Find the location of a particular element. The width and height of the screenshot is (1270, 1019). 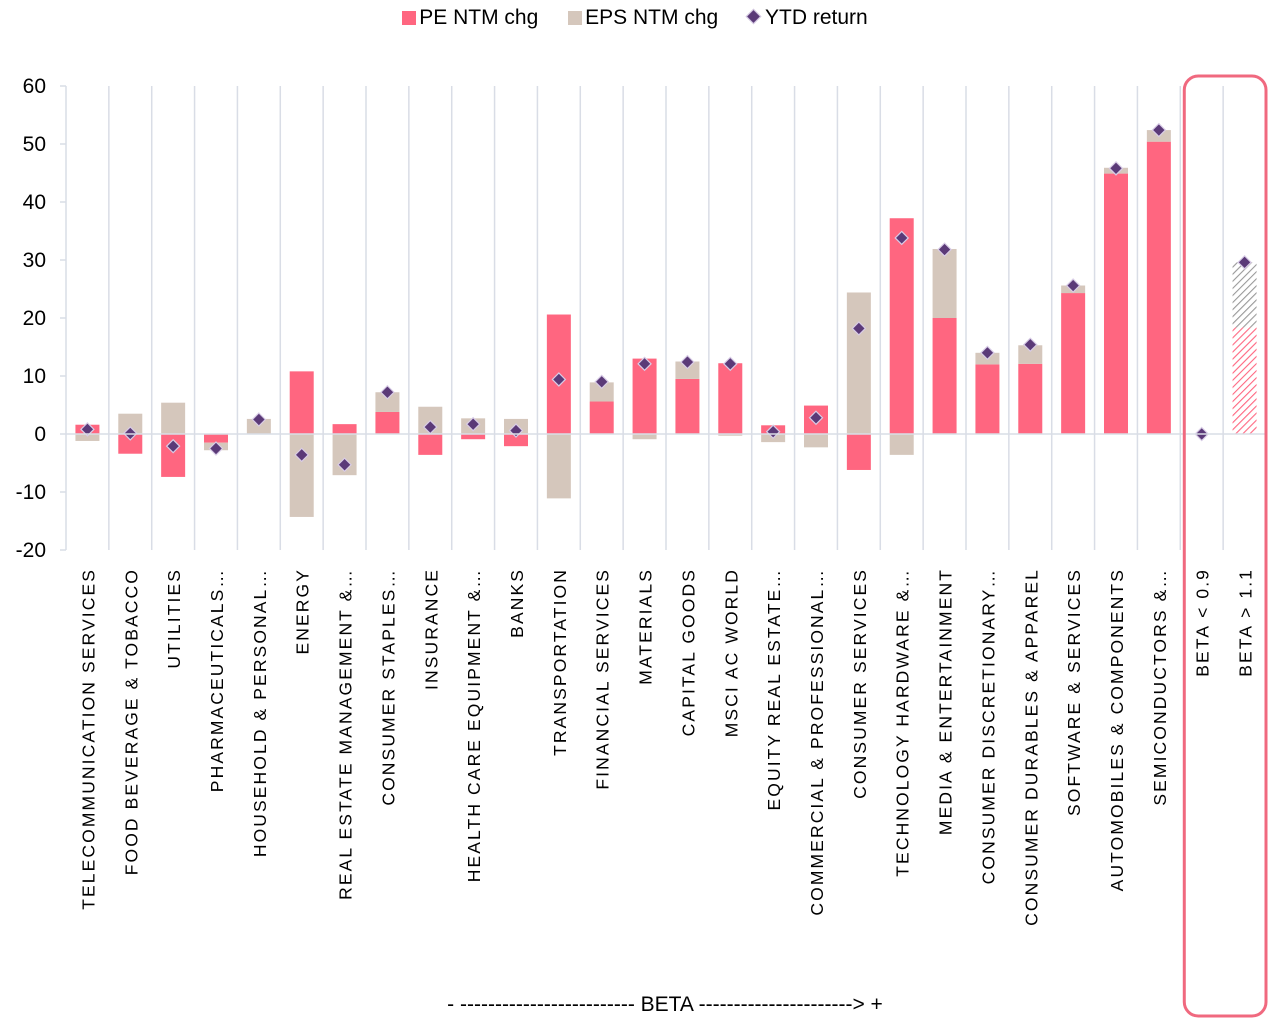

hatched-eps-bar is located at coordinates (1244, 295).